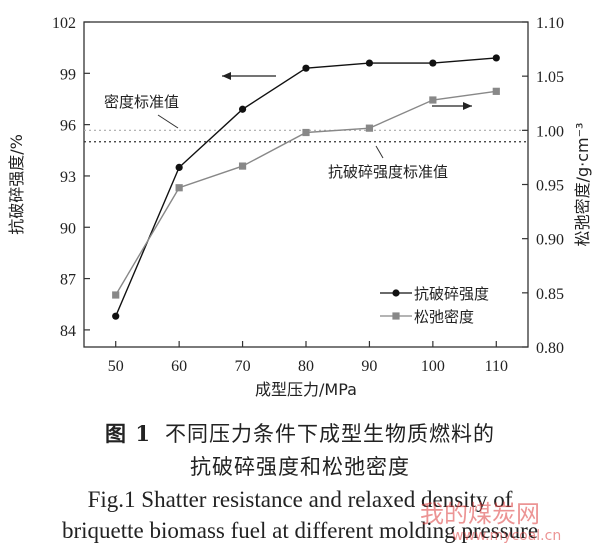 This screenshot has height=555, width=600. What do you see at coordinates (451, 294) in the screenshot?
I see `legend-label-1: 抗破碎强度` at bounding box center [451, 294].